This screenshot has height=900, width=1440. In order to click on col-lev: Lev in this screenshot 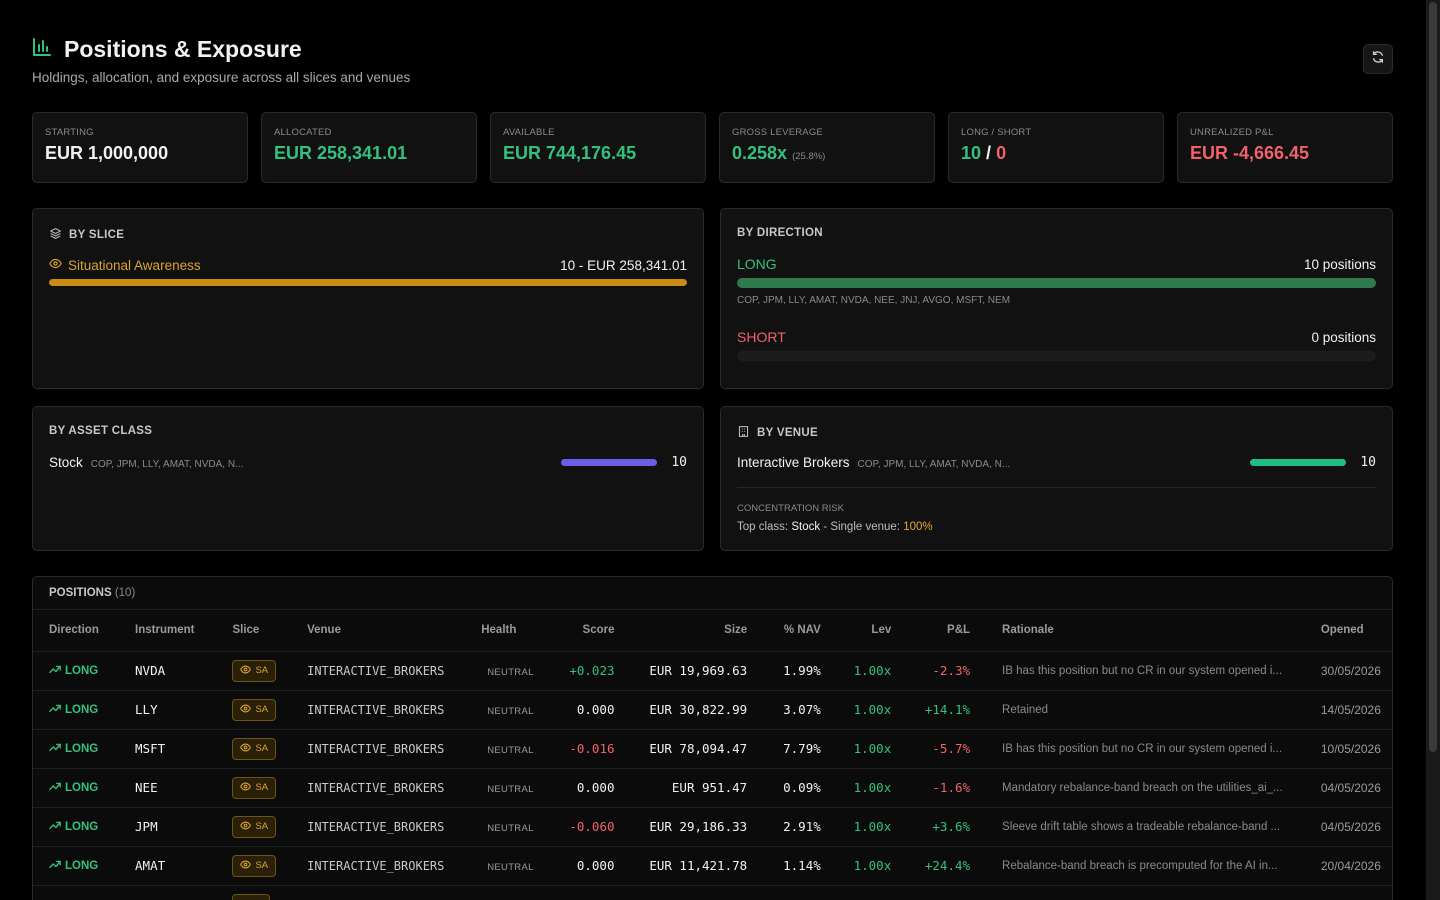, I will do `click(856, 631)`.